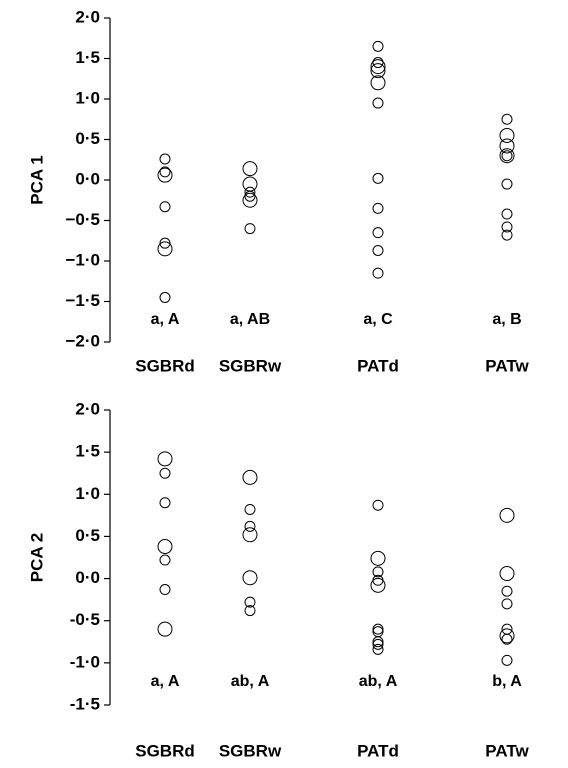  Describe the element at coordinates (83, 300) in the screenshot. I see `y-tick-label: −1·5` at that location.